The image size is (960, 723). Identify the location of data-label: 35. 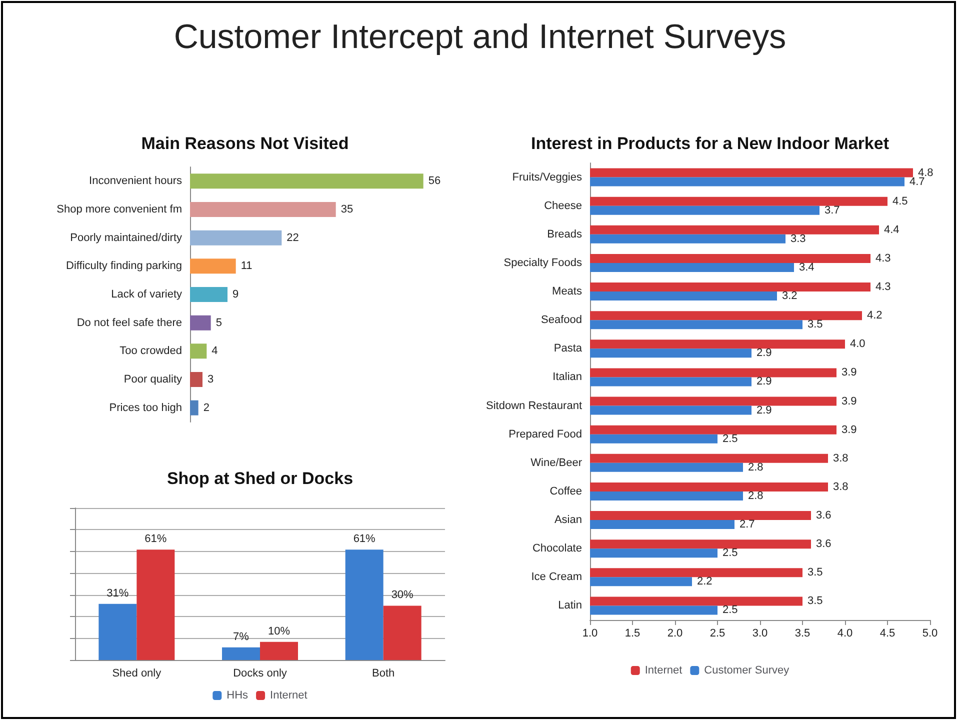
(347, 210).